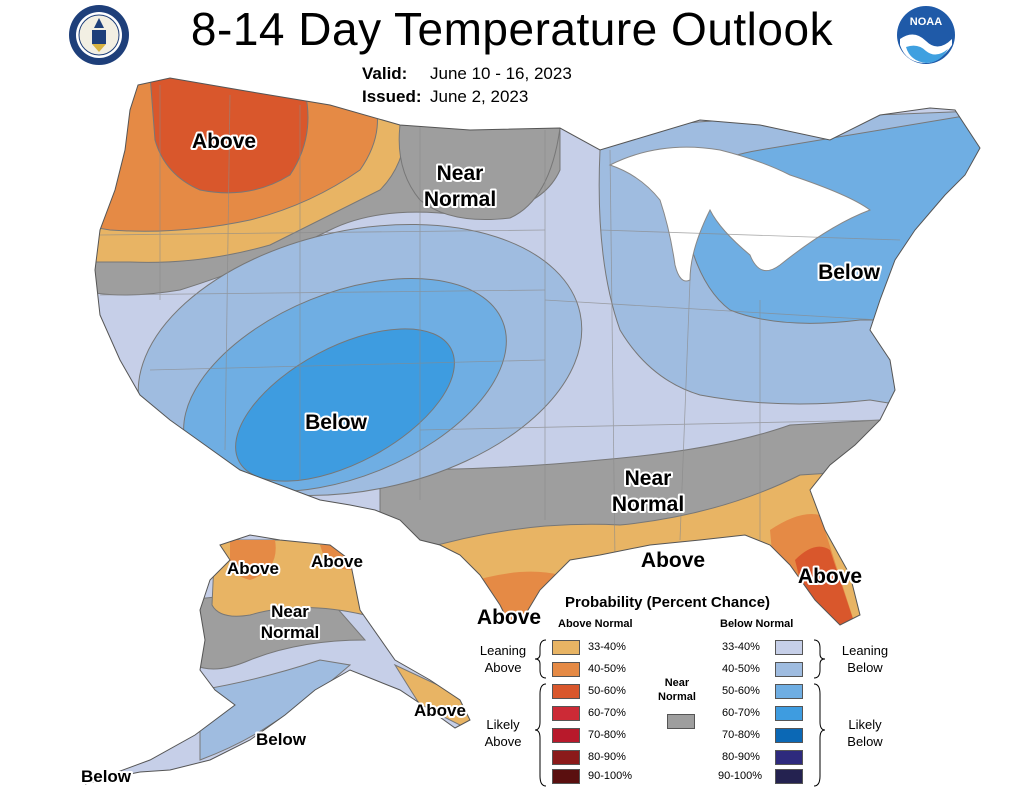 Image resolution: width=1024 pixels, height=791 pixels. Describe the element at coordinates (819, 735) in the screenshot. I see `brace-likely-below` at that location.